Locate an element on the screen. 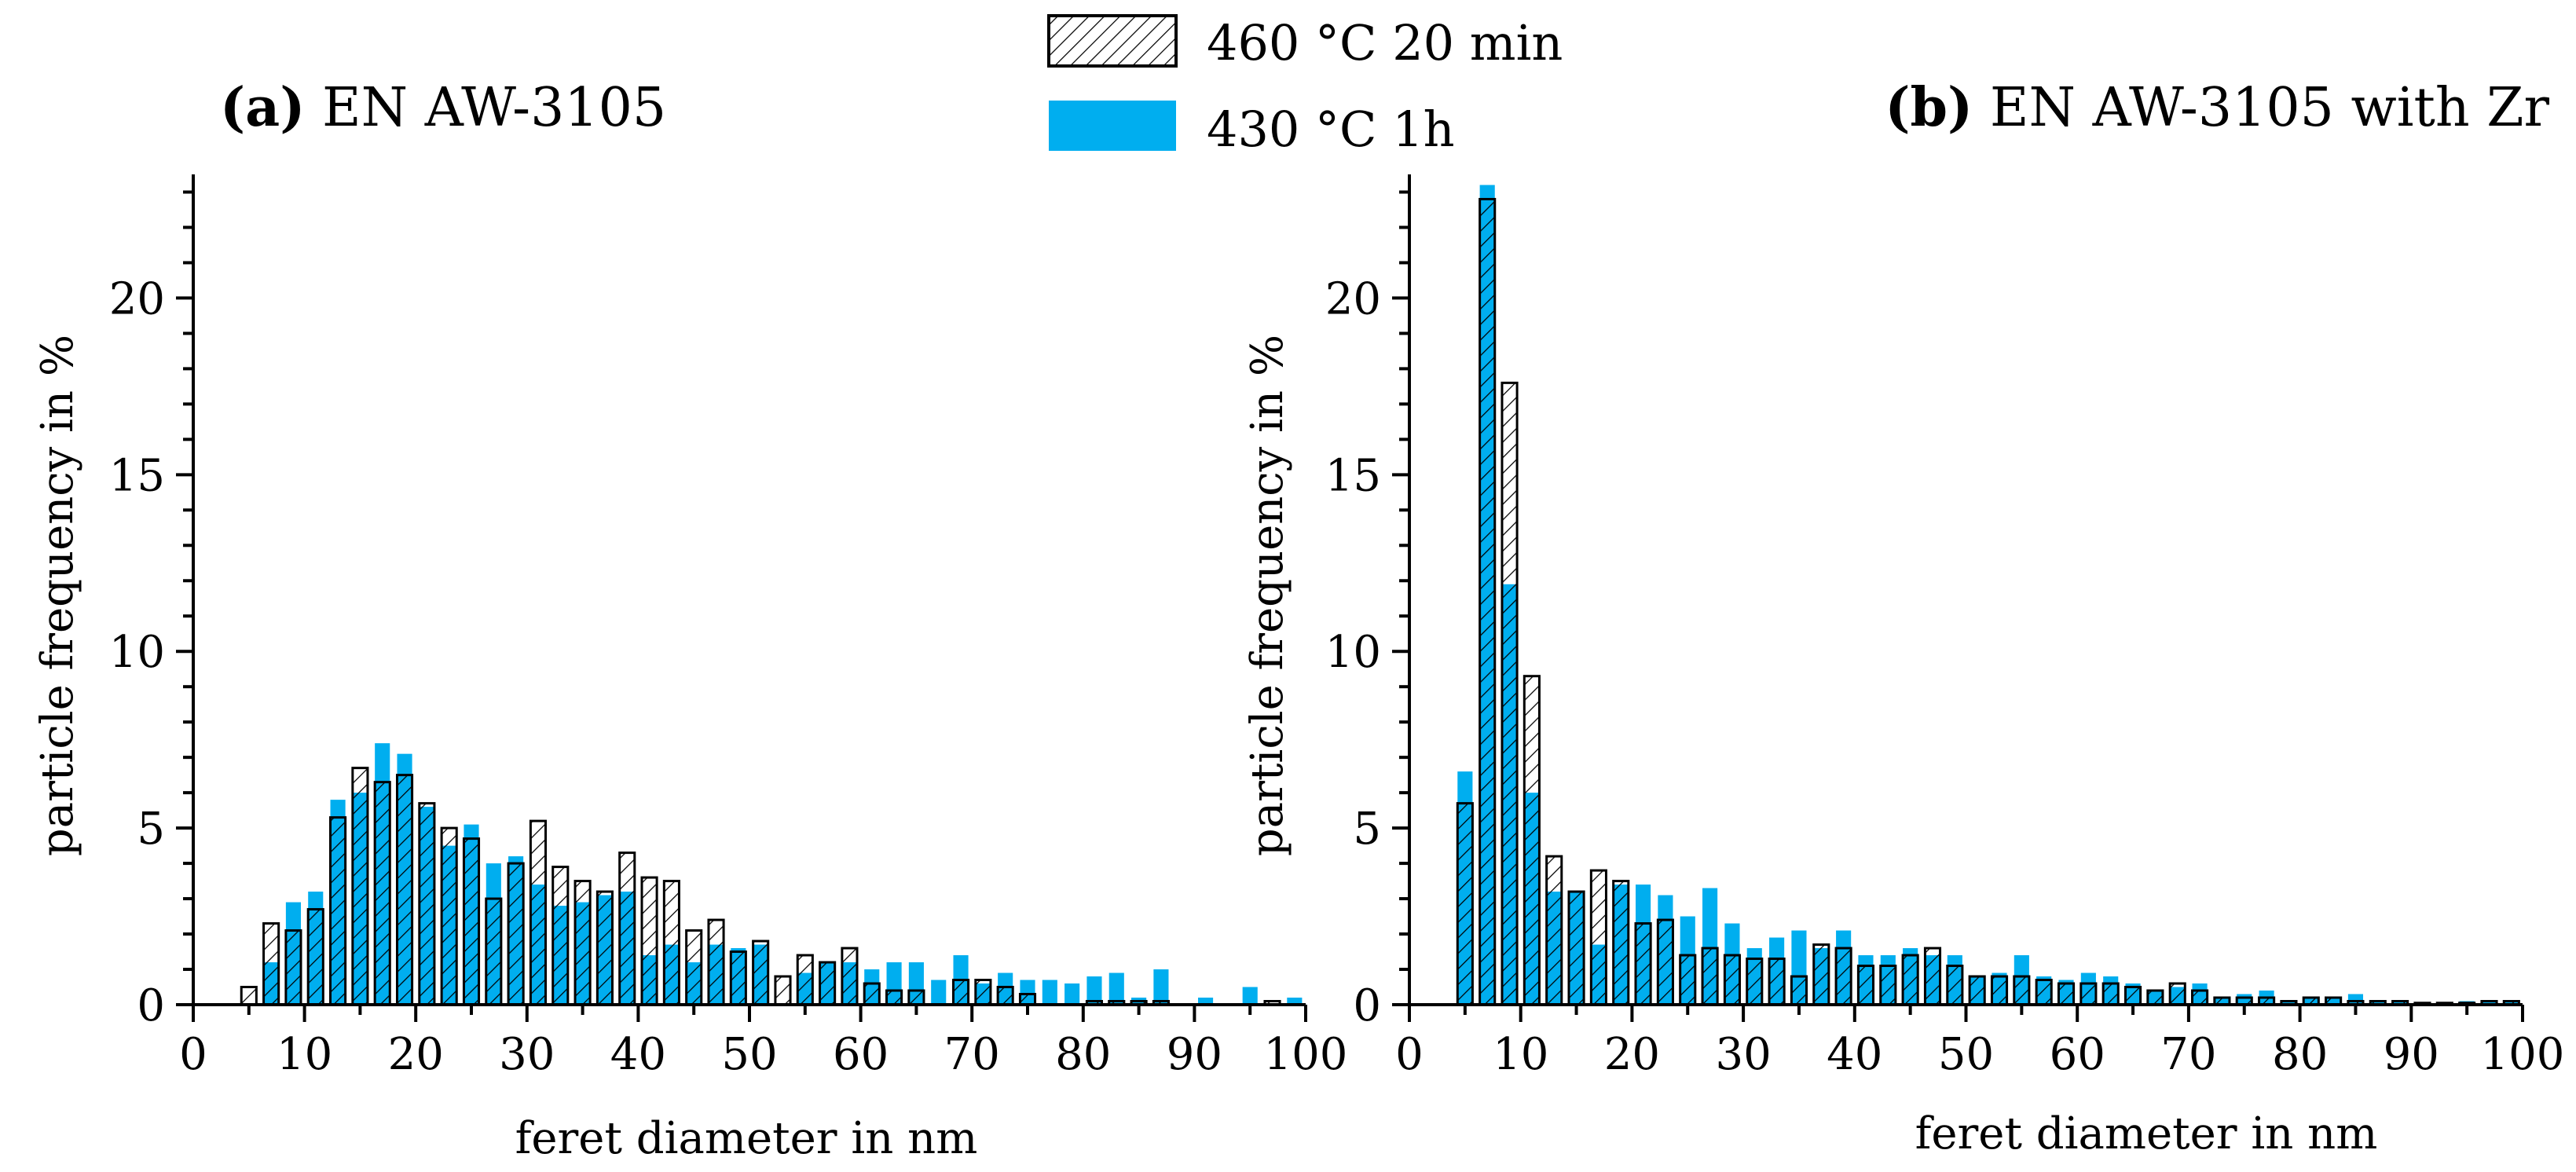  legend-swatch-hatched is located at coordinates (1112, 41).